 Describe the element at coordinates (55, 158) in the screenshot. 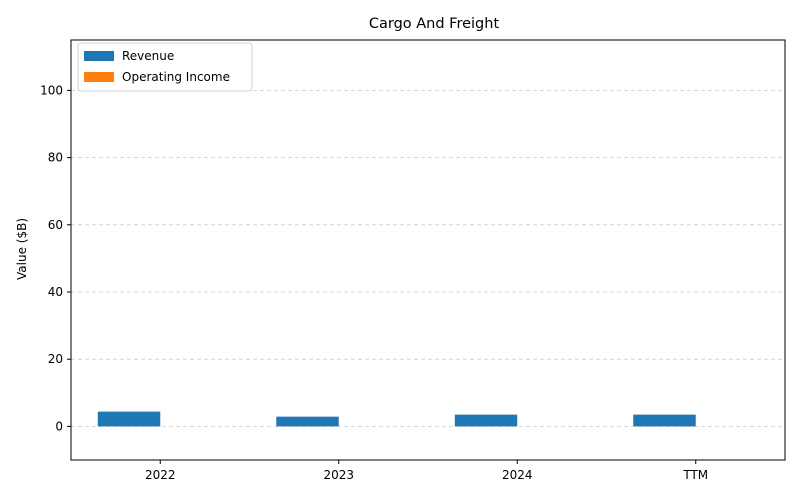

I see `y-tick-label-80: 80` at that location.